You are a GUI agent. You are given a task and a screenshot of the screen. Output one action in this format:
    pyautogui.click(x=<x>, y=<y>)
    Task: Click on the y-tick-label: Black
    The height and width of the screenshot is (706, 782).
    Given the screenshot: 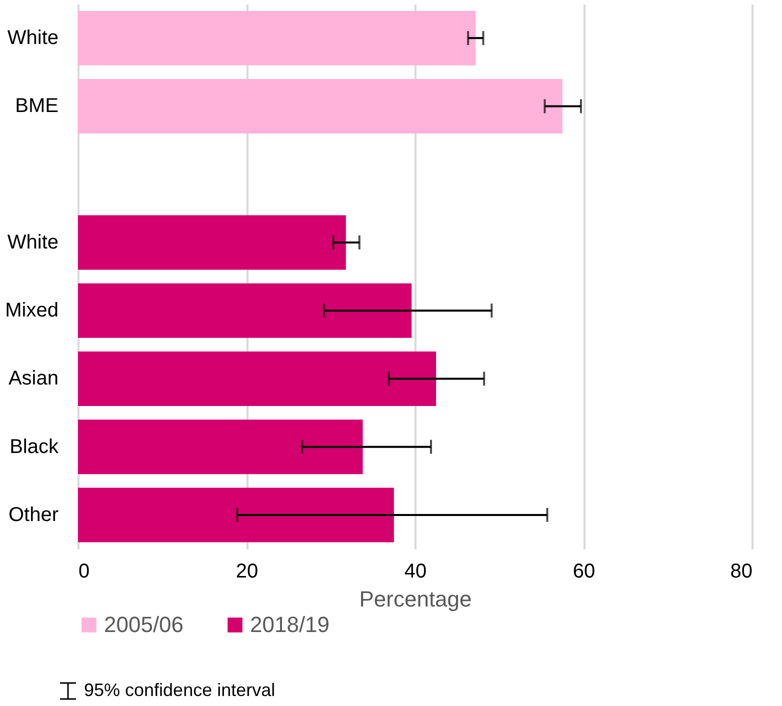 What is the action you would take?
    pyautogui.click(x=35, y=447)
    